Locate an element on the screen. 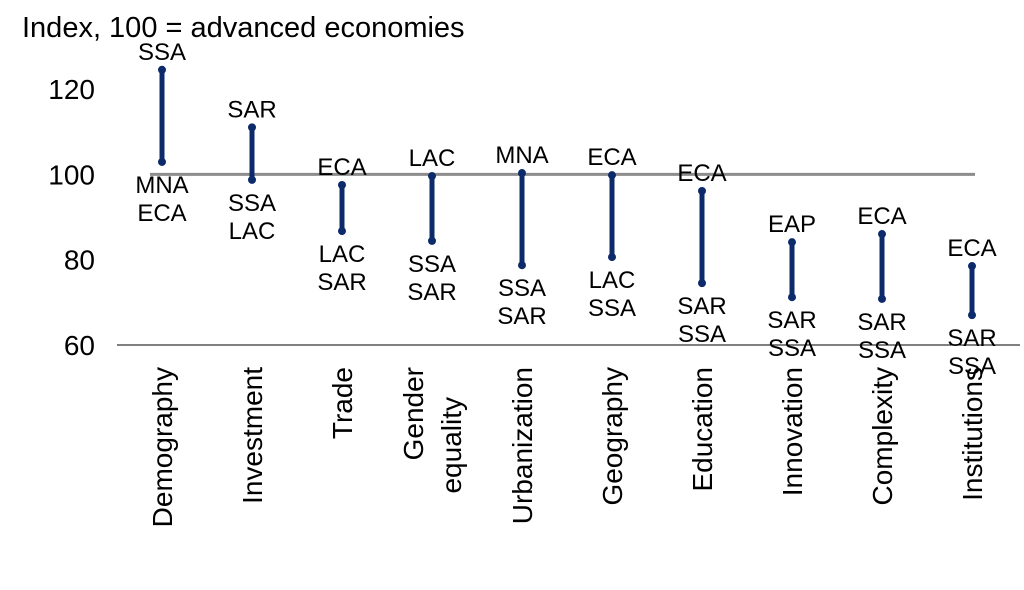  low-label: ECA is located at coordinates (161, 213).